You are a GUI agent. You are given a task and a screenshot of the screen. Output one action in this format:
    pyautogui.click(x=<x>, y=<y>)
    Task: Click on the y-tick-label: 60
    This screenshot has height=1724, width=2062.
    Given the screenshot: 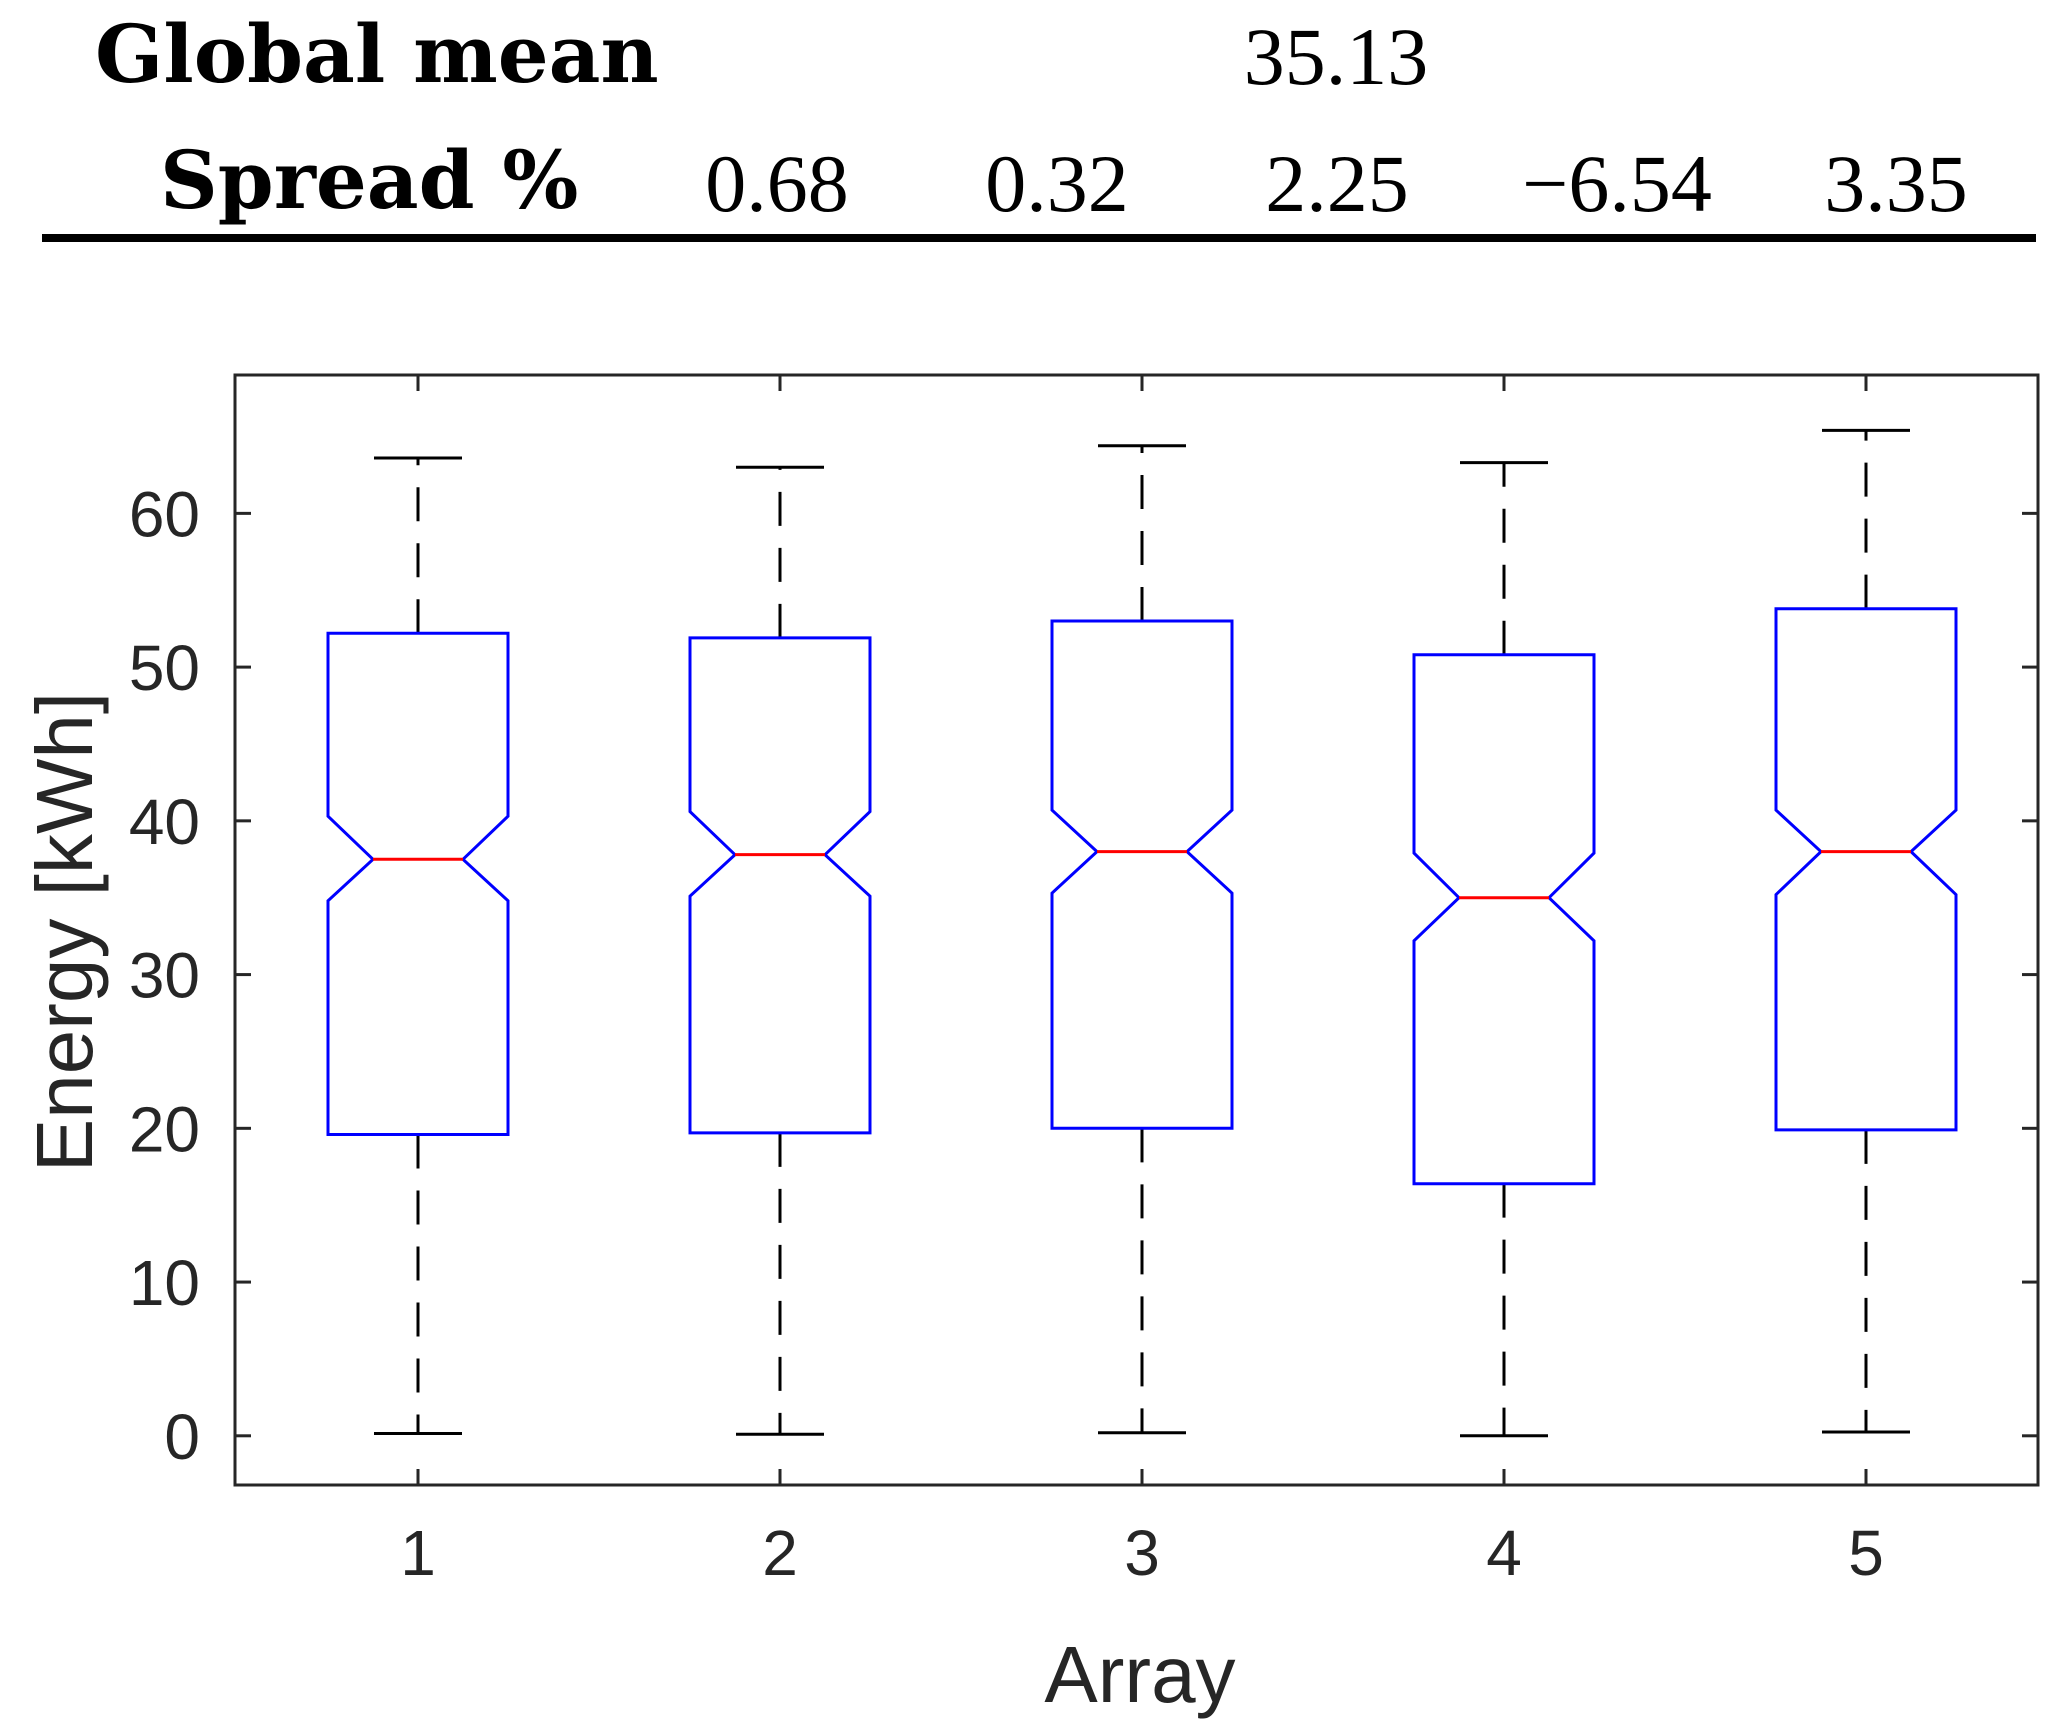 What is the action you would take?
    pyautogui.click(x=164, y=514)
    